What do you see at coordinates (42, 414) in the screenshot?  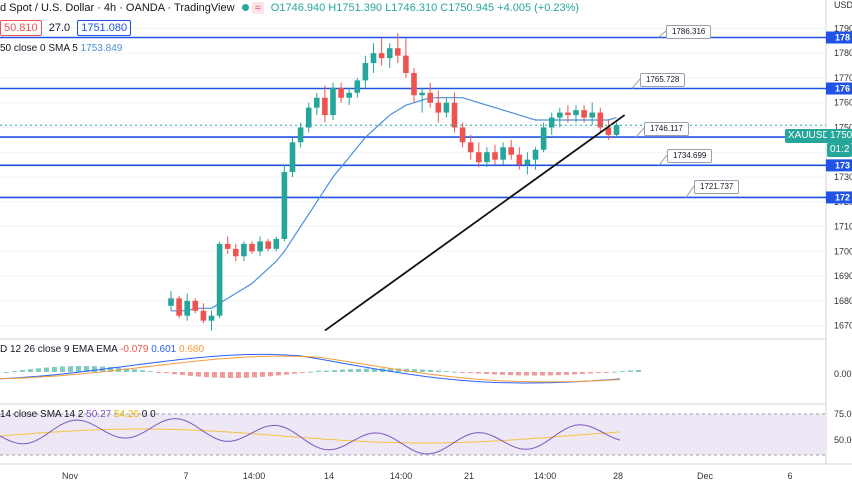 I see `rsi-label: 14 close SMA 14 2` at bounding box center [42, 414].